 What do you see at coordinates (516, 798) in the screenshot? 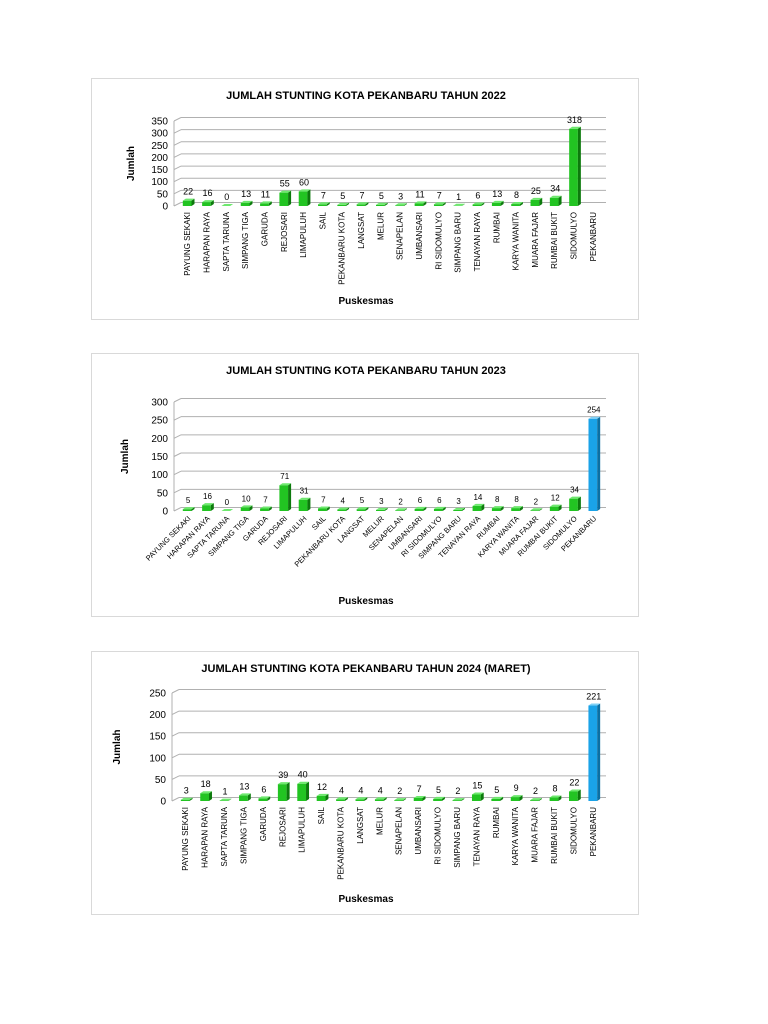
I see `bar-karya-wanita` at bounding box center [516, 798].